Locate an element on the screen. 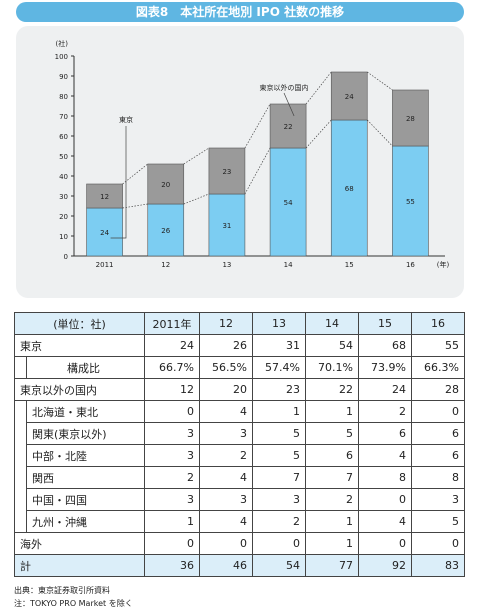  table-cell: 57.4% is located at coordinates (279, 367).